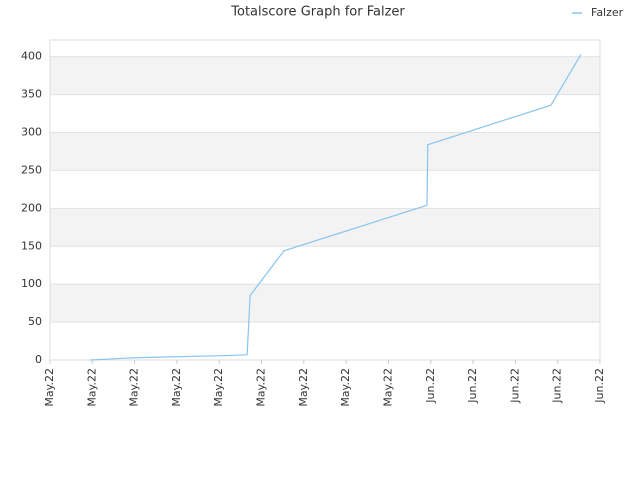  What do you see at coordinates (31, 94) in the screenshot?
I see `y-tick-label: 350` at bounding box center [31, 94].